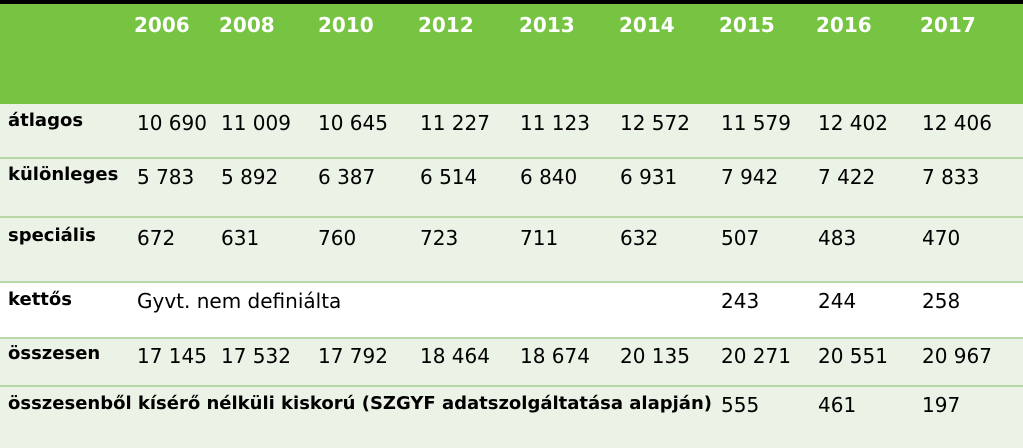 This screenshot has width=1023, height=448. What do you see at coordinates (547, 25) in the screenshot?
I see `year-header: 2013` at bounding box center [547, 25].